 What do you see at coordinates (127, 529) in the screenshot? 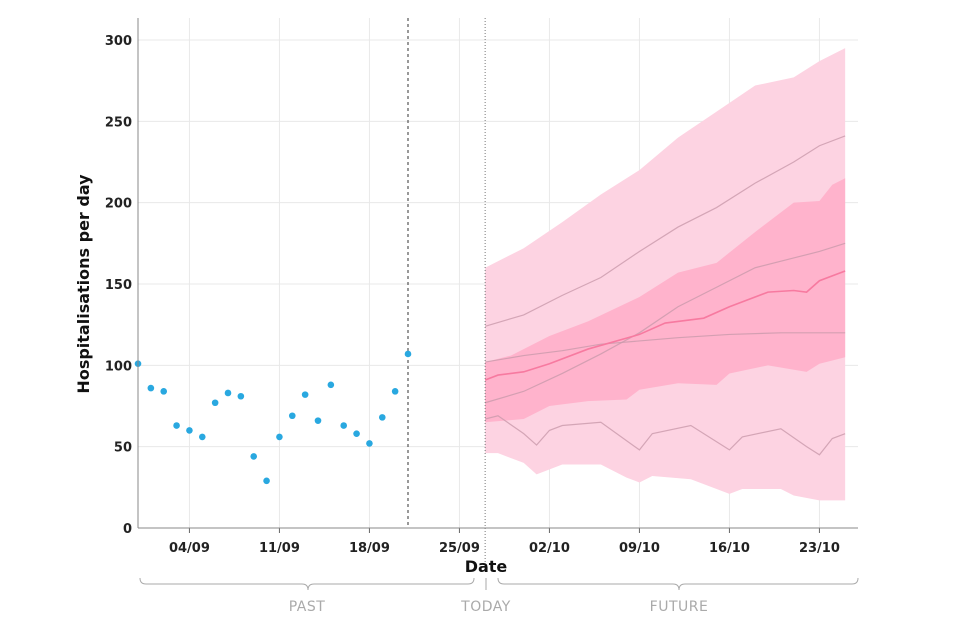
I see `y-tick-label: 0` at bounding box center [127, 529].